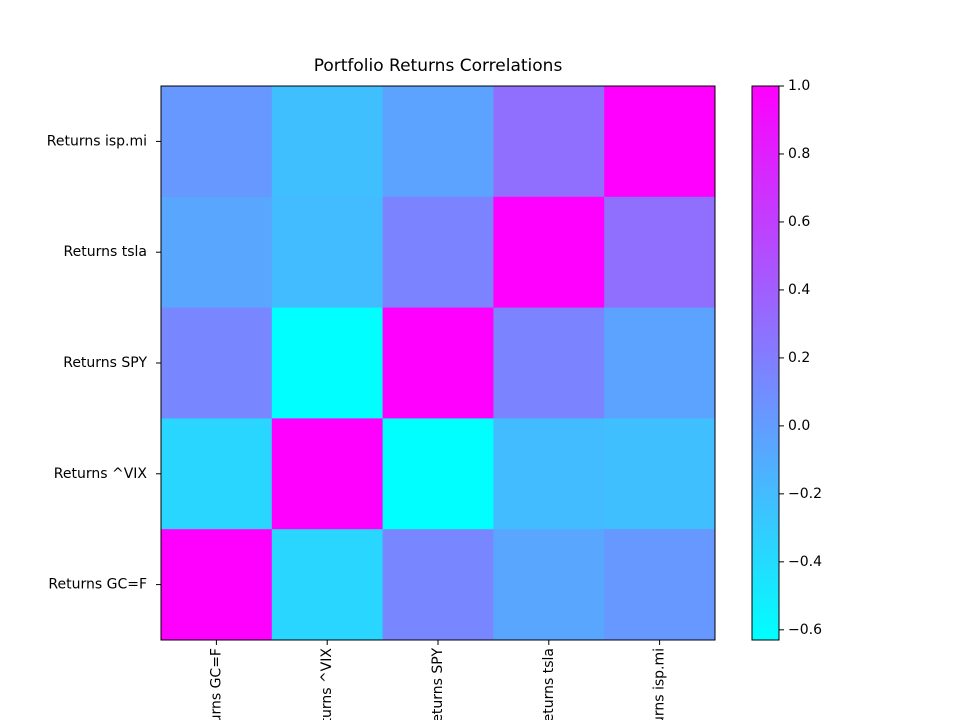 The height and width of the screenshot is (724, 960). Describe the element at coordinates (799, 222) in the screenshot. I see `colorbar-tick-label: 0.6` at that location.